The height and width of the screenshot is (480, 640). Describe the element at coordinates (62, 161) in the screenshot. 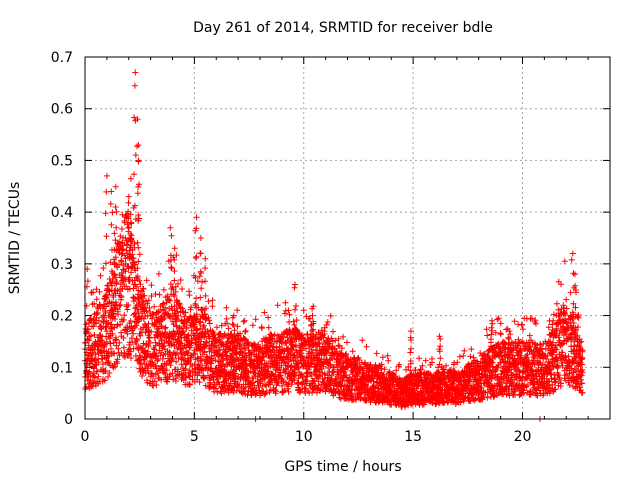

I see `y-tick-label: 0.5` at that location.